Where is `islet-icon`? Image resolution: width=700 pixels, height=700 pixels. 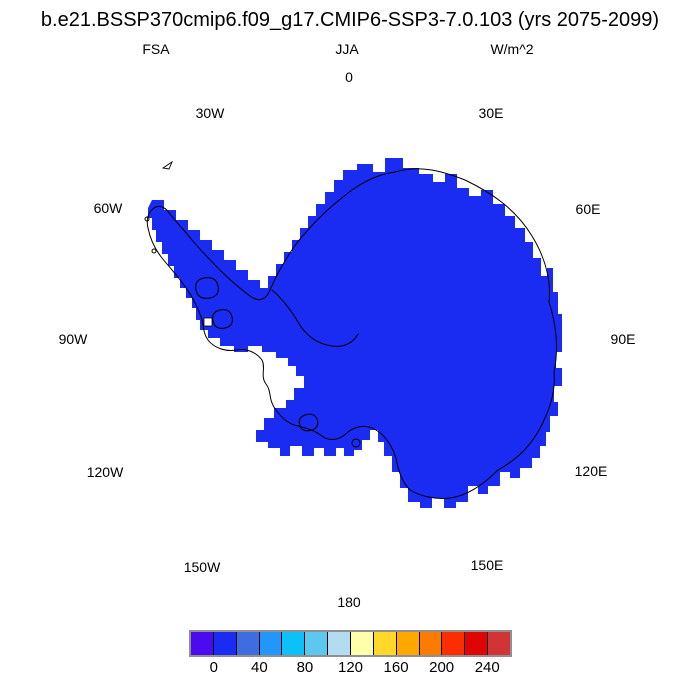
islet-icon is located at coordinates (167, 165).